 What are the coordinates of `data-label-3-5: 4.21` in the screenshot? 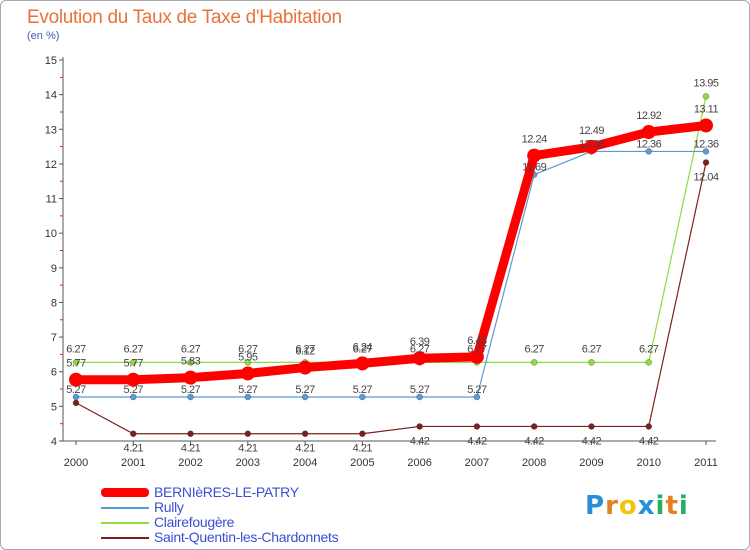 It's located at (363, 449).